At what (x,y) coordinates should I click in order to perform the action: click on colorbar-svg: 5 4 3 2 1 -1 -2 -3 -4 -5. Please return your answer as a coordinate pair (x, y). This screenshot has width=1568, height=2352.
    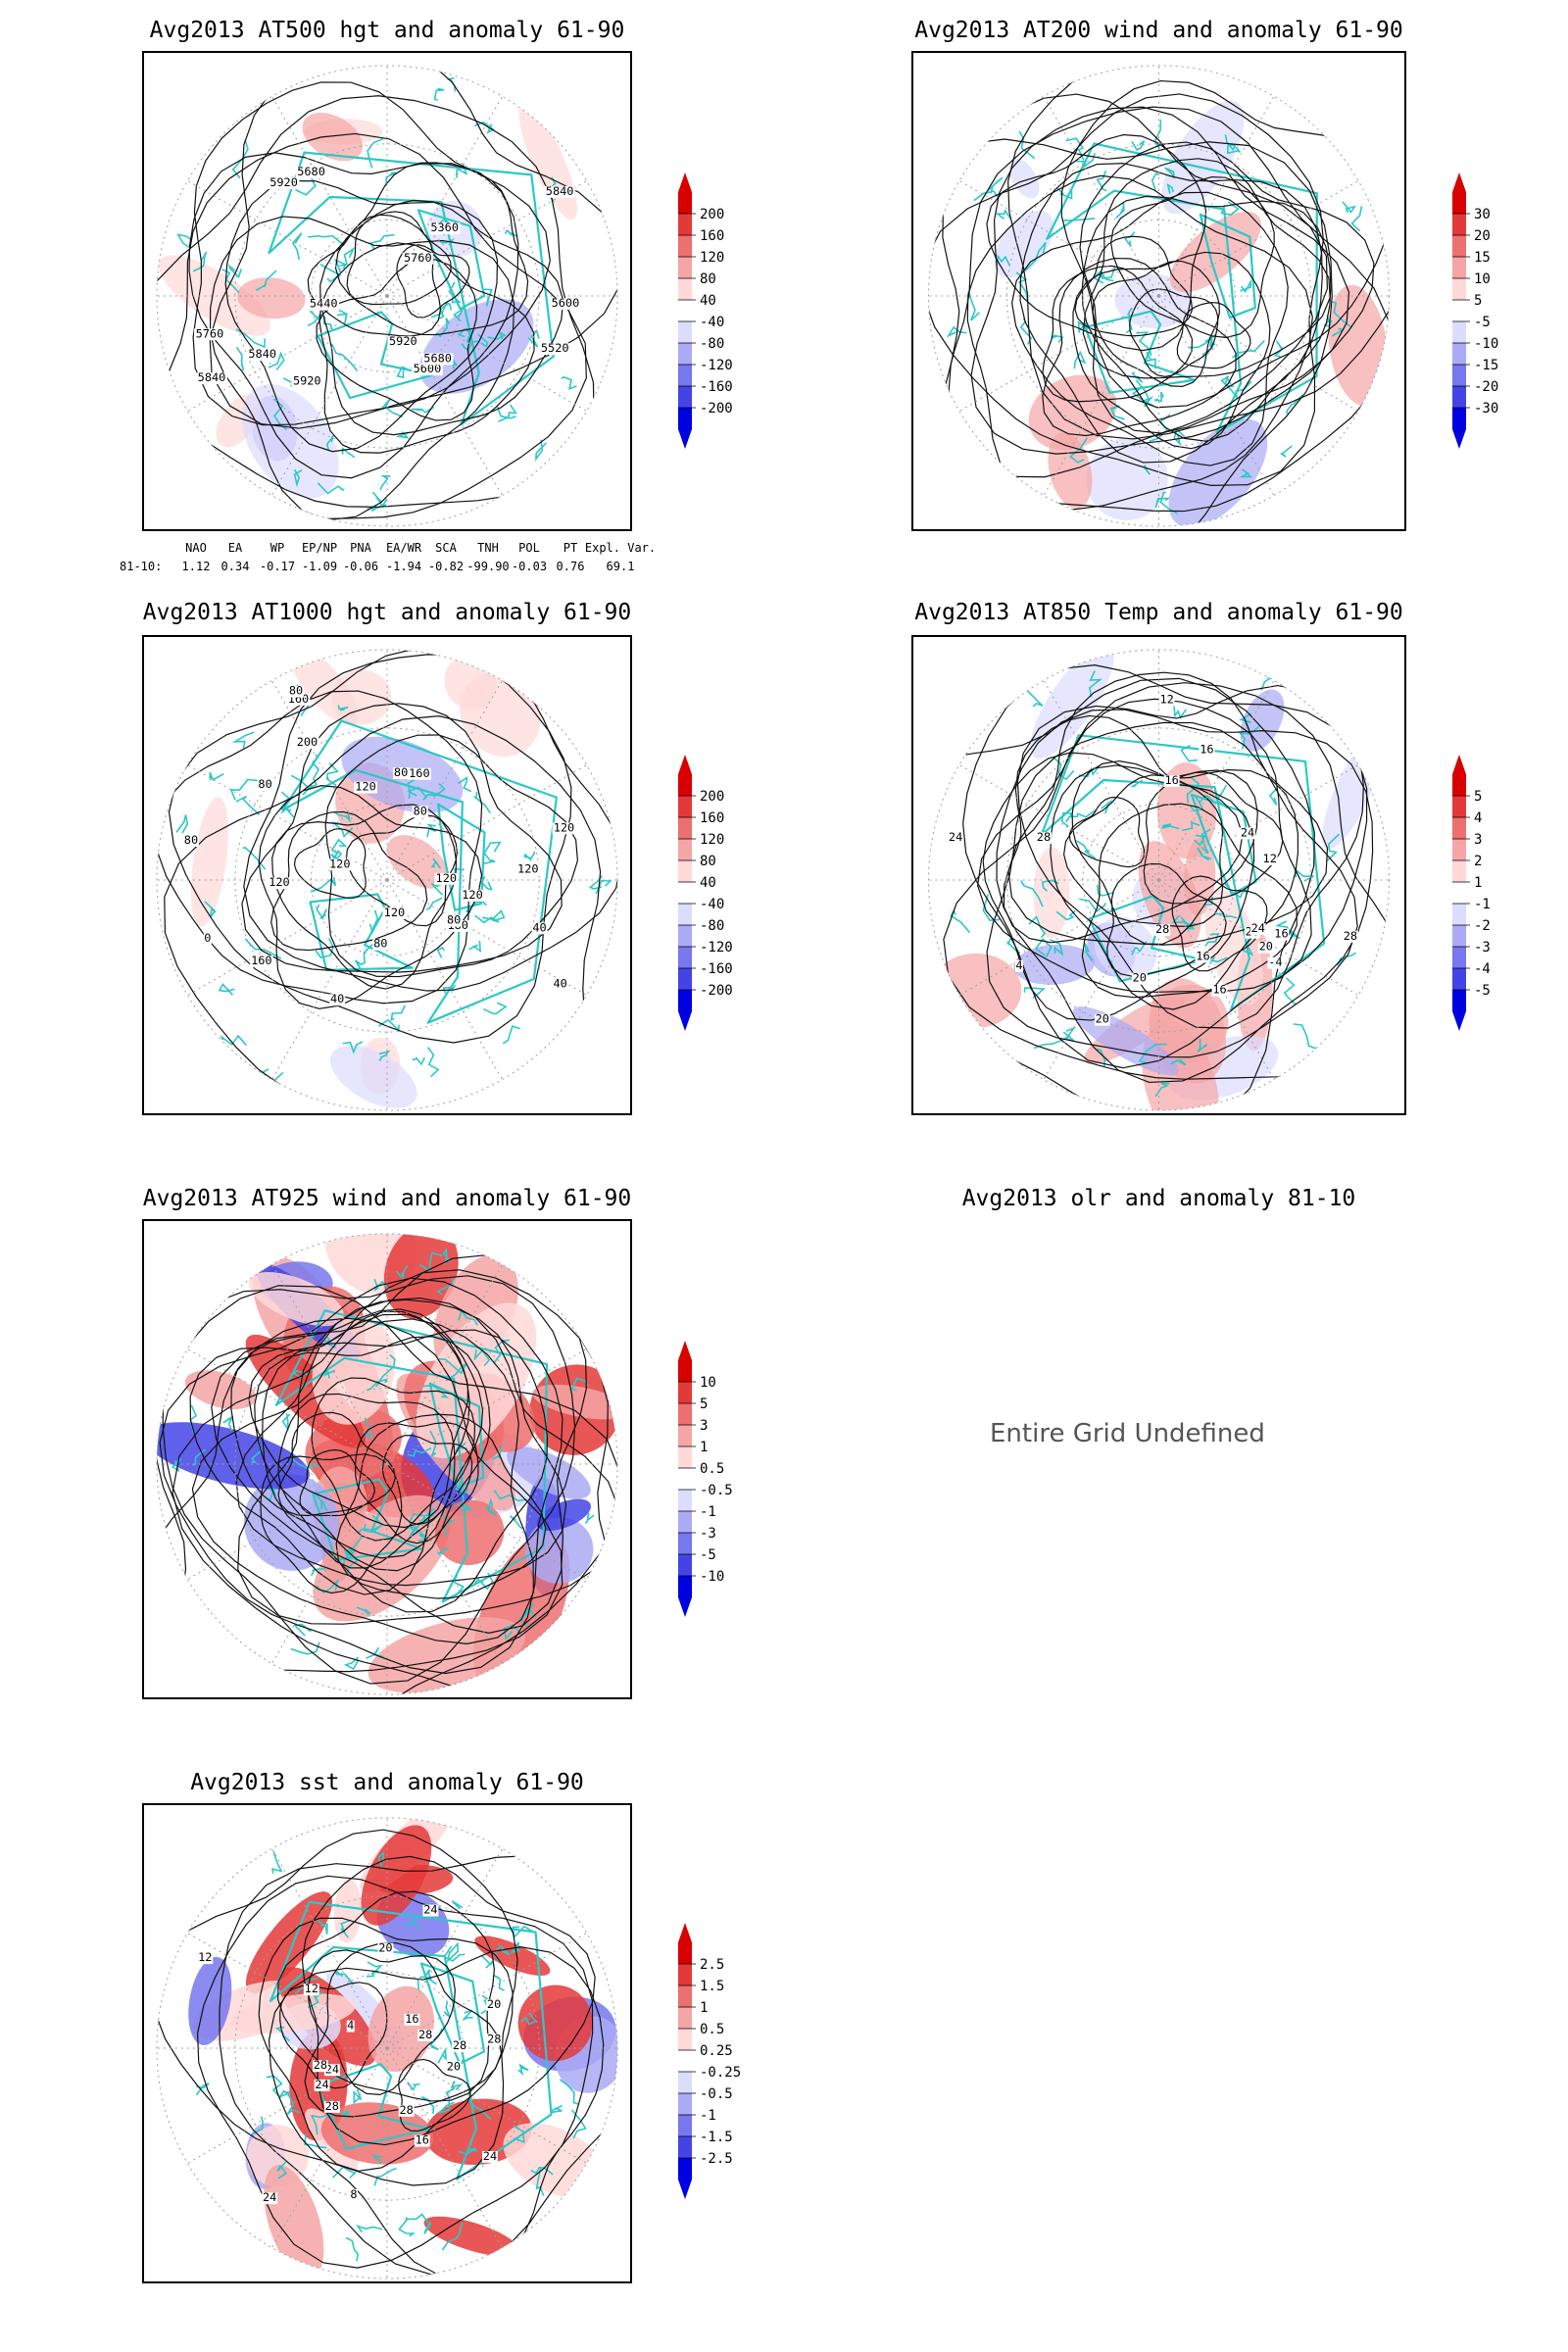
    Looking at the image, I should click on (1471, 893).